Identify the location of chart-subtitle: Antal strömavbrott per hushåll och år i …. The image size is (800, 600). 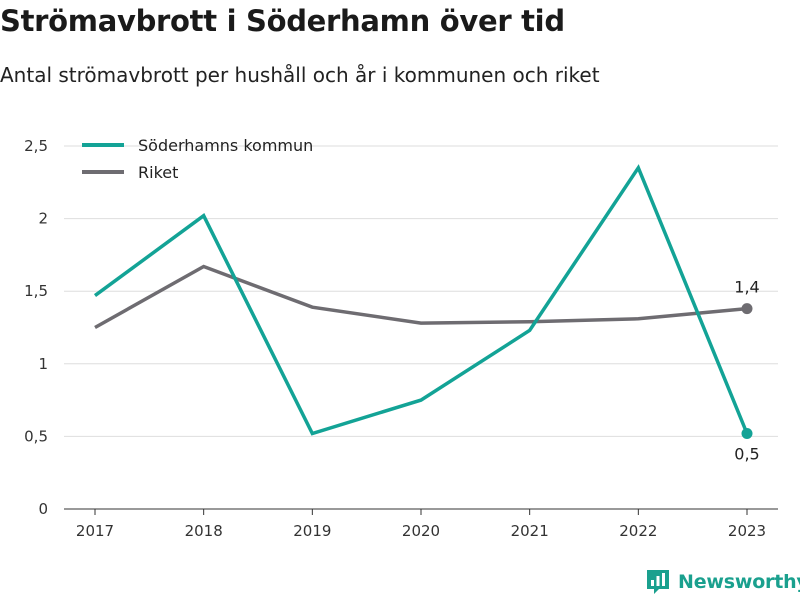
(300, 75).